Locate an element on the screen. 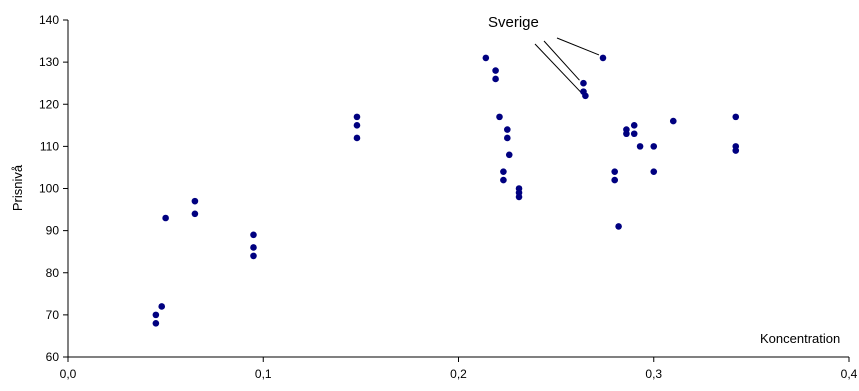  annotation-leader-lines is located at coordinates (567, 65).